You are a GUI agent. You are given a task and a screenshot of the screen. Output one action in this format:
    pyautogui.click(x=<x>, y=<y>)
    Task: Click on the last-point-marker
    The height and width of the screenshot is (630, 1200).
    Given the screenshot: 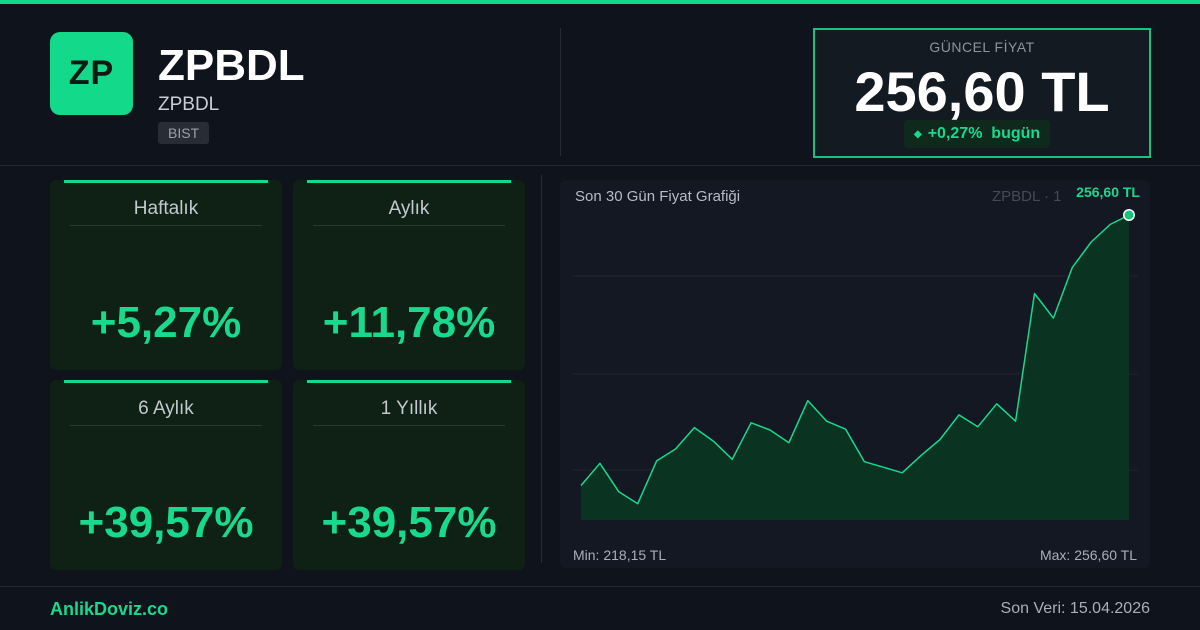 What is the action you would take?
    pyautogui.click(x=1129, y=215)
    